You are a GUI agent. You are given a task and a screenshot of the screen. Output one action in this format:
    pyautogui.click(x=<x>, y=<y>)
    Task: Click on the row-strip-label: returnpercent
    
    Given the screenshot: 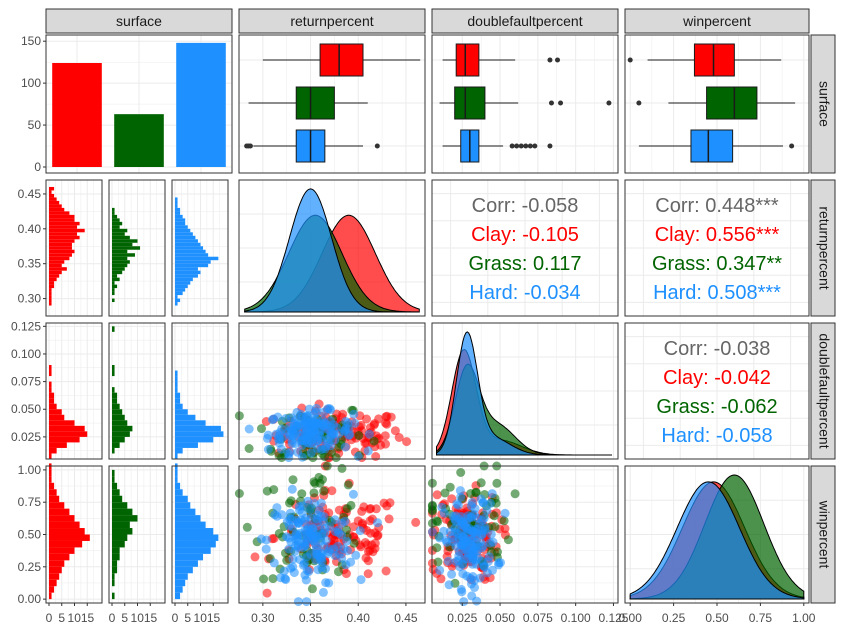 What is the action you would take?
    pyautogui.click(x=824, y=247)
    